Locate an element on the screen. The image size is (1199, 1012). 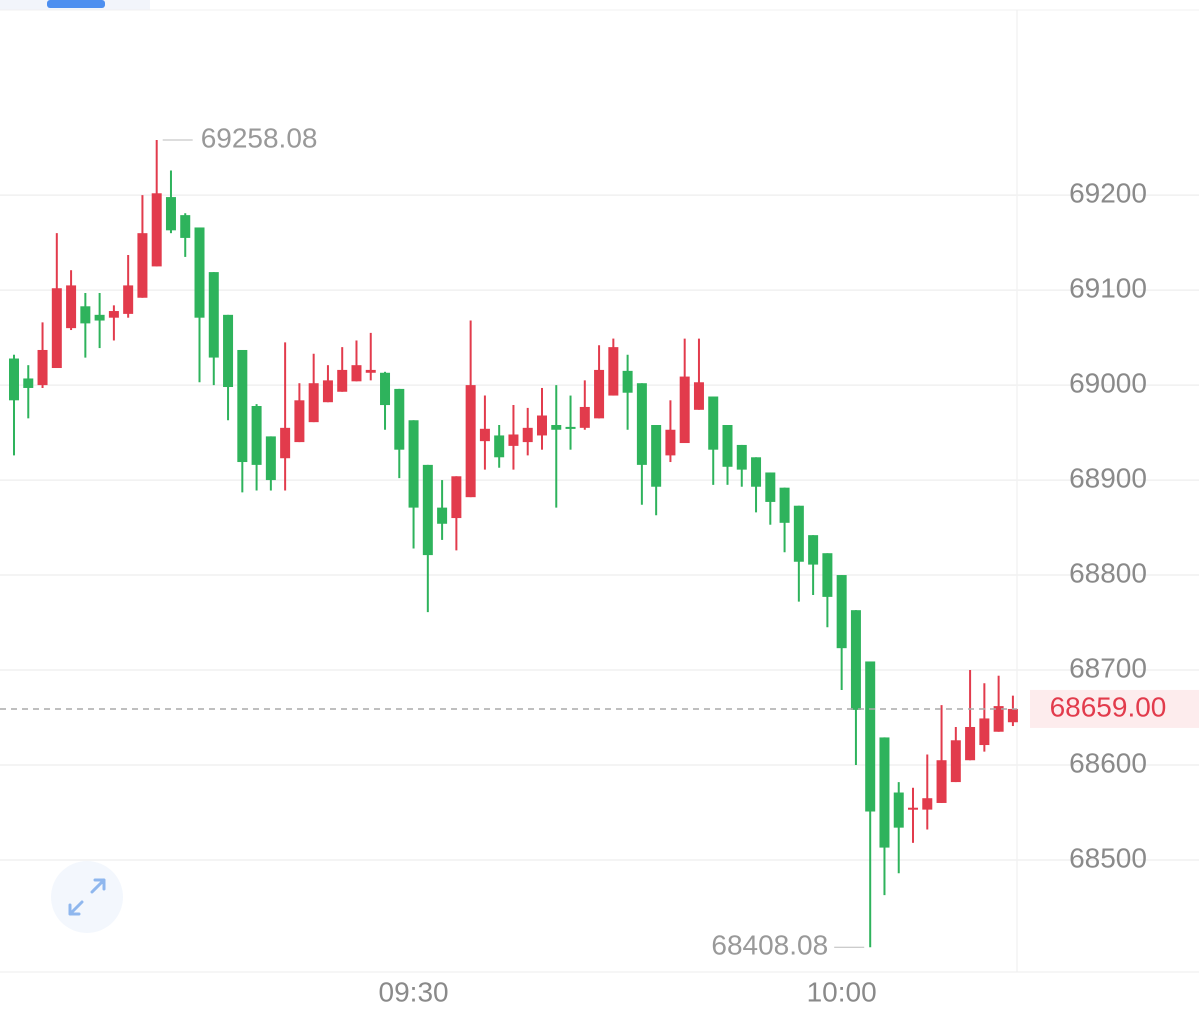
y-tick-label: 69000 is located at coordinates (1108, 383).